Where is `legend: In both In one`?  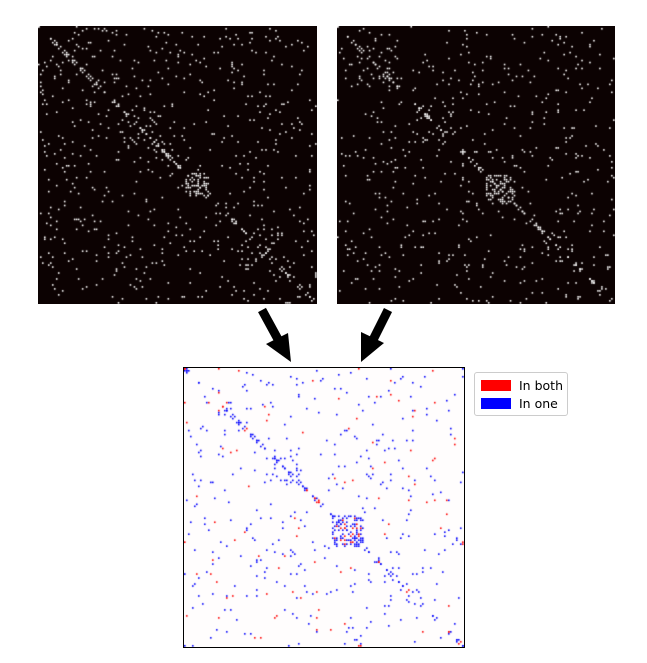 legend: In both In one is located at coordinates (521, 394).